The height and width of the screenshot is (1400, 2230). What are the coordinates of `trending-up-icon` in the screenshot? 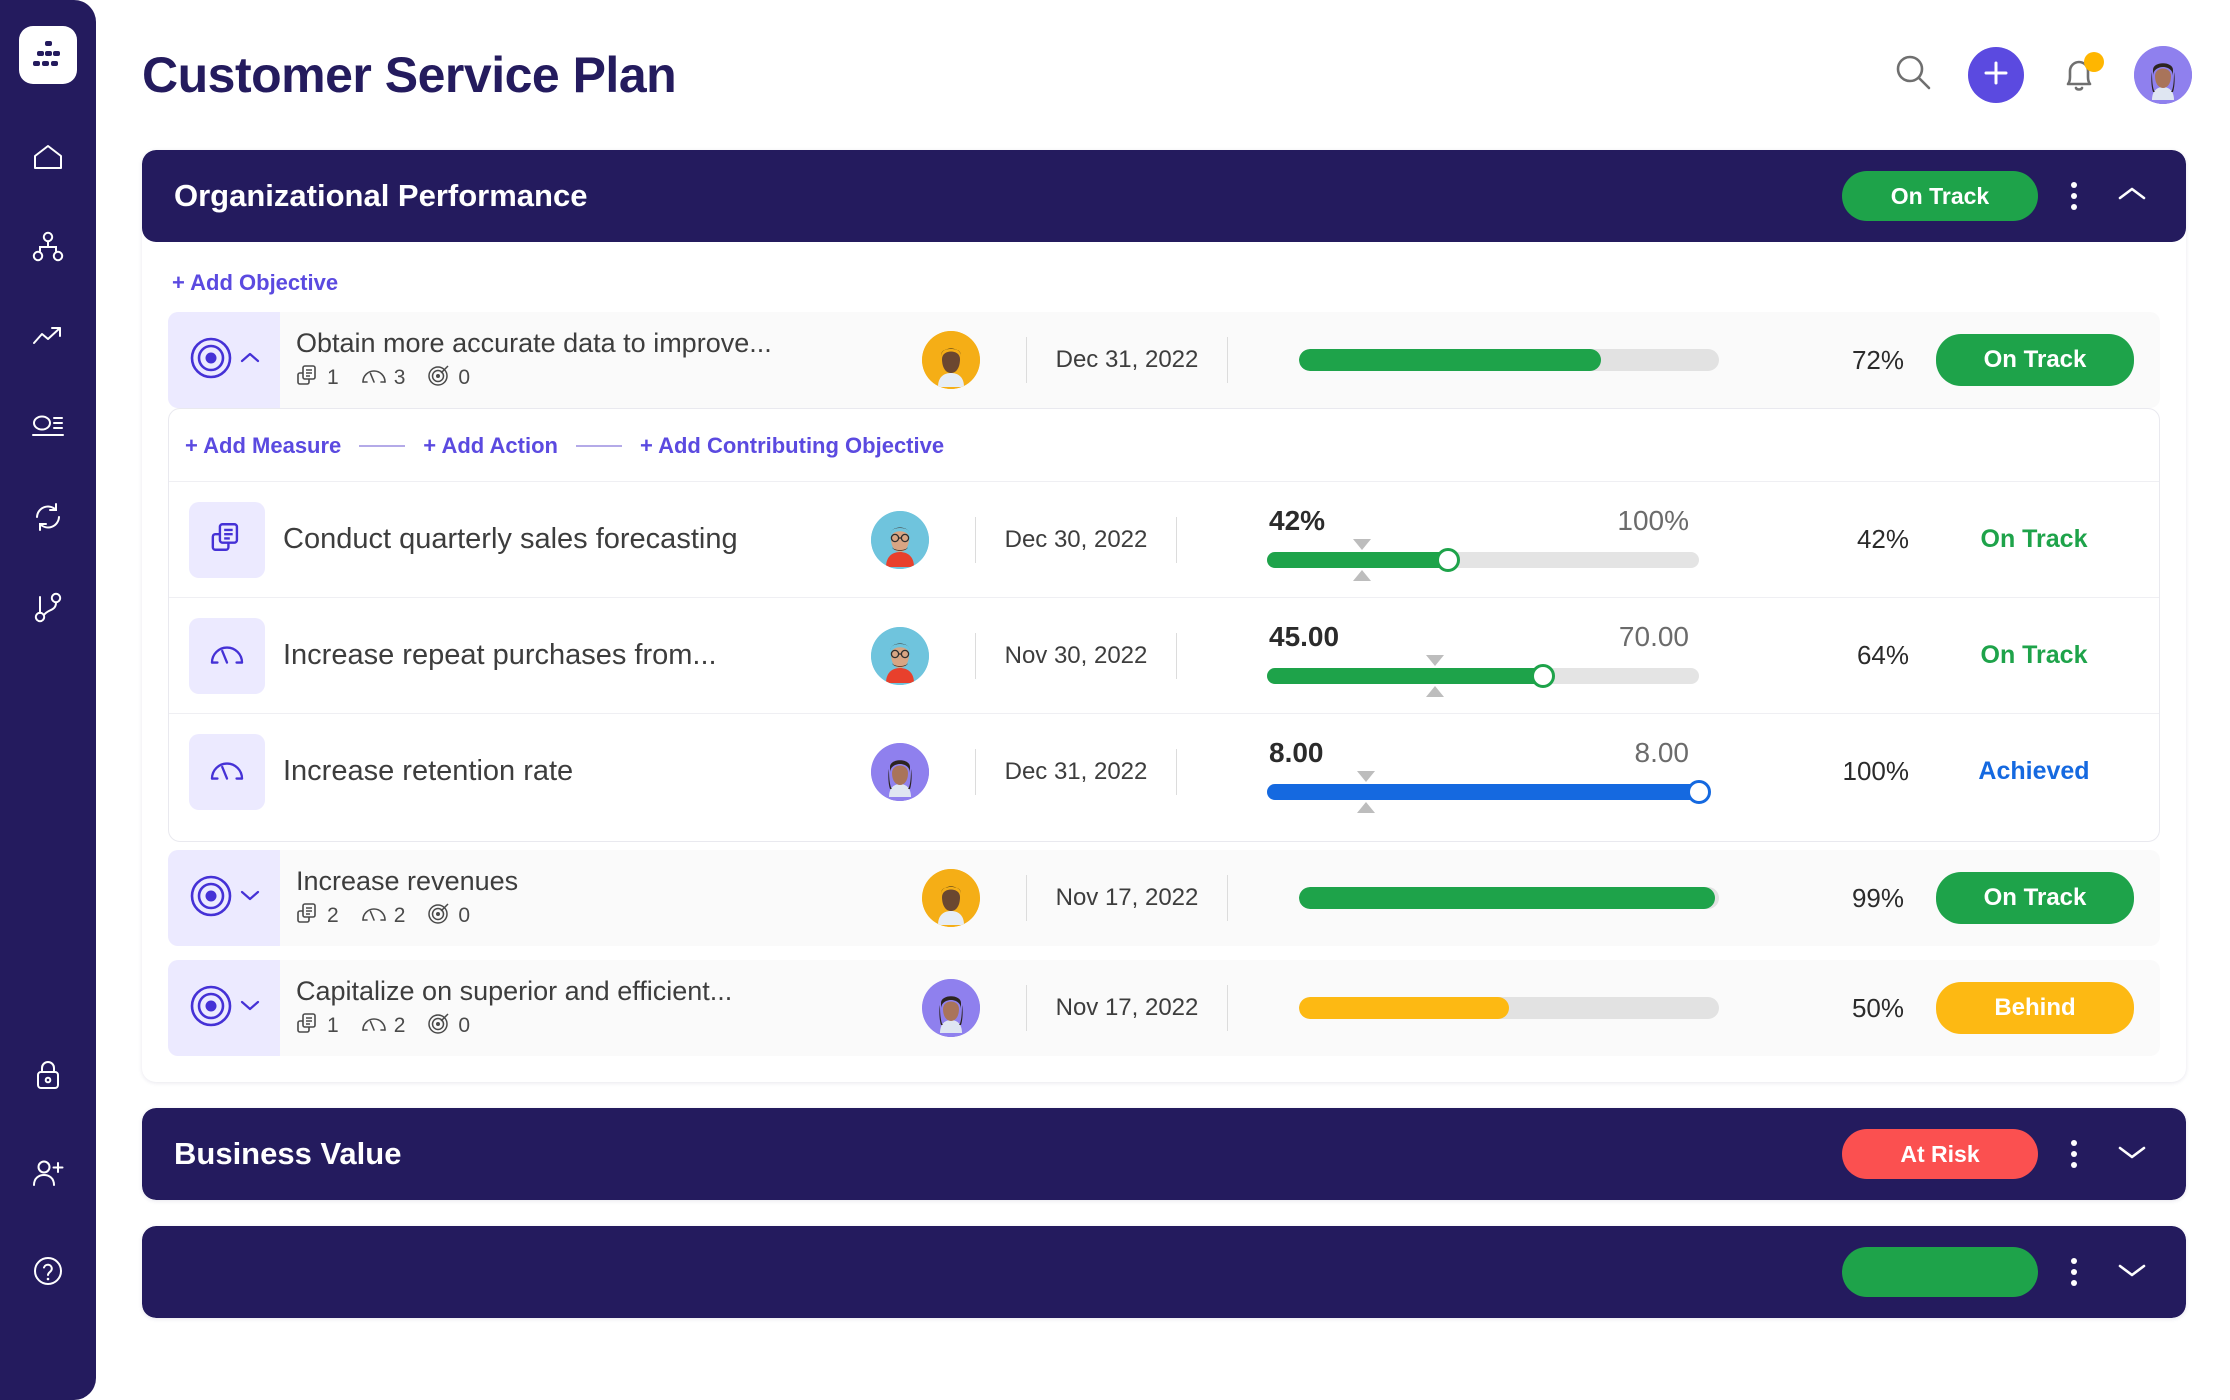 It's located at (48, 337).